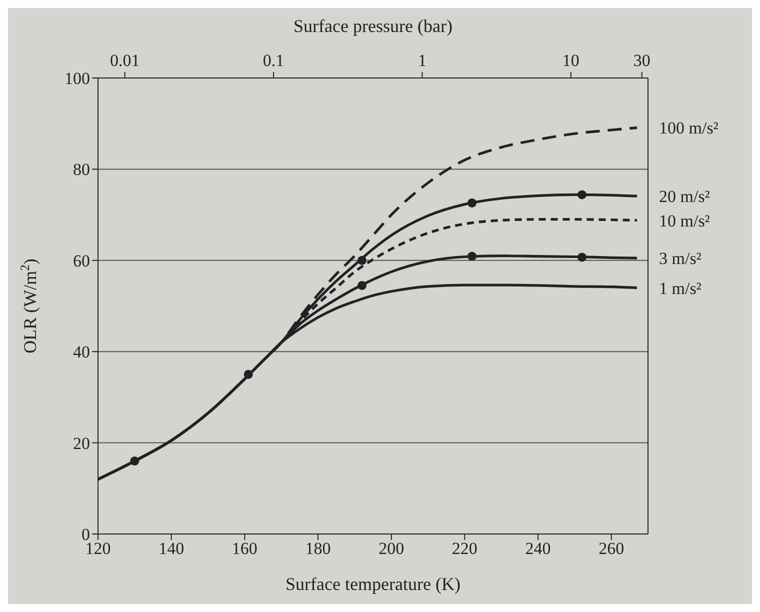 The height and width of the screenshot is (612, 760). I want to click on x-tick-label: 140, so click(171, 548).